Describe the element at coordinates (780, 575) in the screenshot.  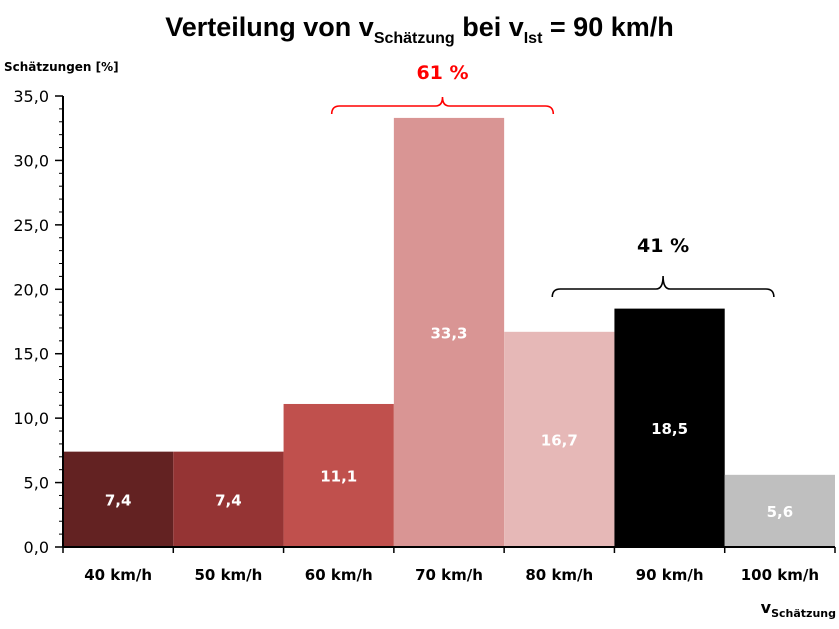
I see `x-tick-label-6: 100 km/h` at that location.